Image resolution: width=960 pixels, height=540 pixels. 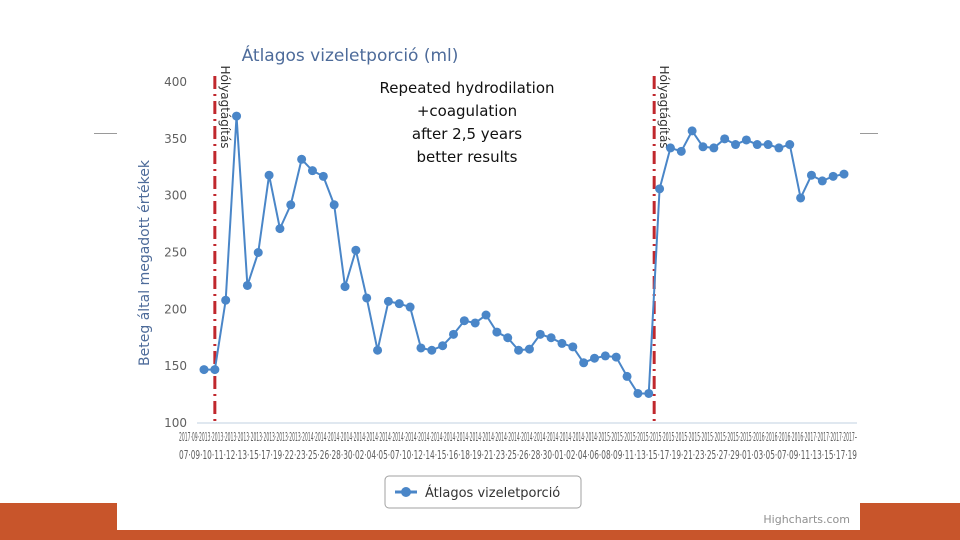 I want to click on event-line-label-2: Hólyagtágítás, so click(x=664, y=106).